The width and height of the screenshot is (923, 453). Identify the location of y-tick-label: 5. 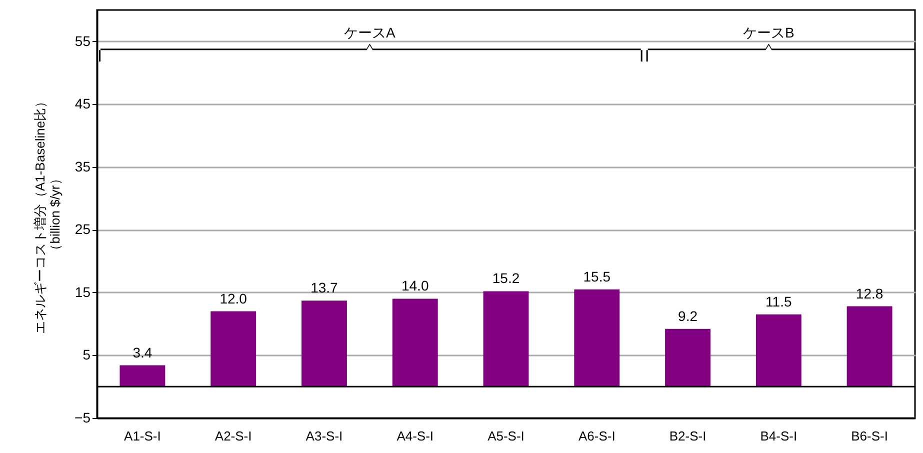
(86, 354).